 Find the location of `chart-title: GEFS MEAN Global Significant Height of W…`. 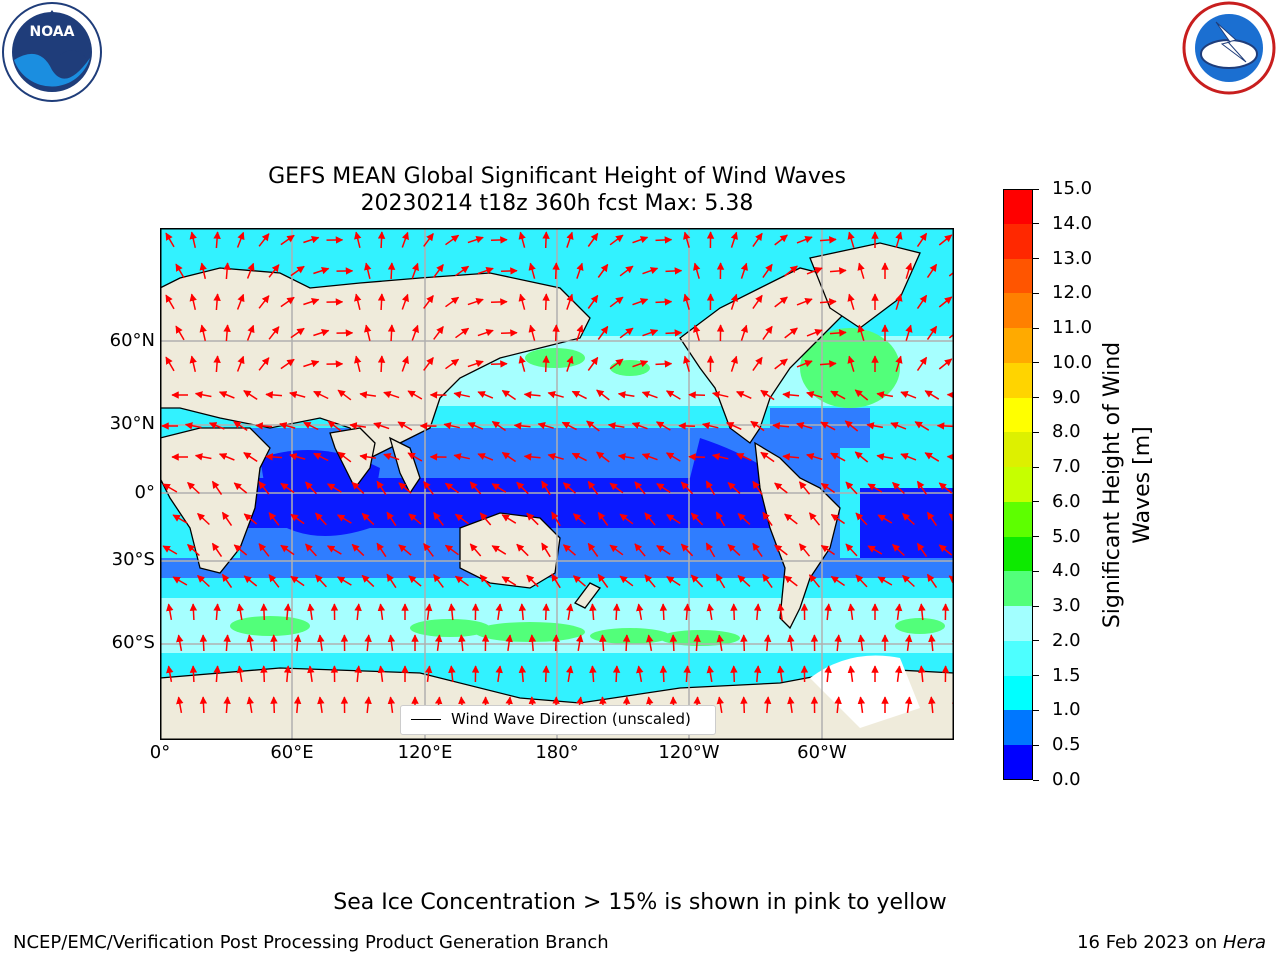

chart-title: GEFS MEAN Global Significant Height of W… is located at coordinates (557, 176).